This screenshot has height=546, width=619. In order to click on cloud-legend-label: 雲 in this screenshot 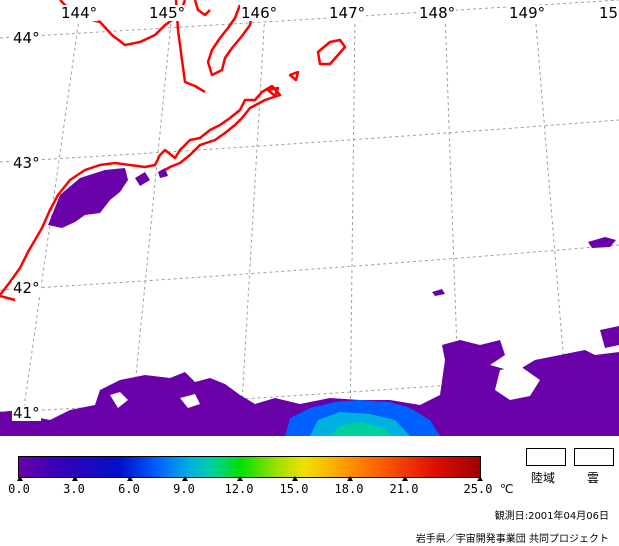, I will do `click(593, 478)`.